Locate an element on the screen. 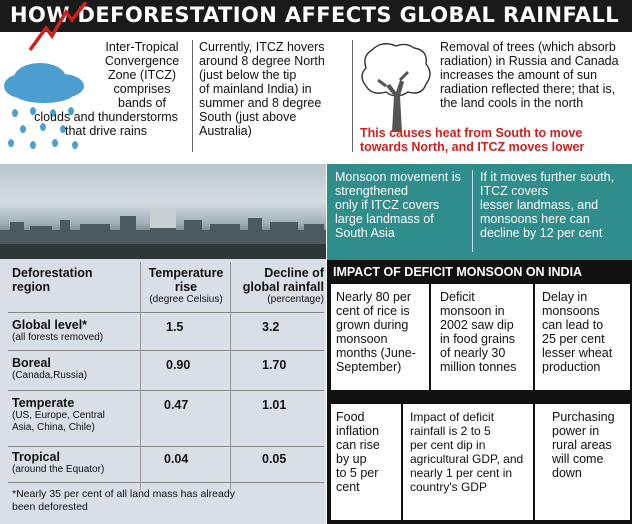 The image size is (632, 524). text-line: the land cools in the north is located at coordinates (512, 103).